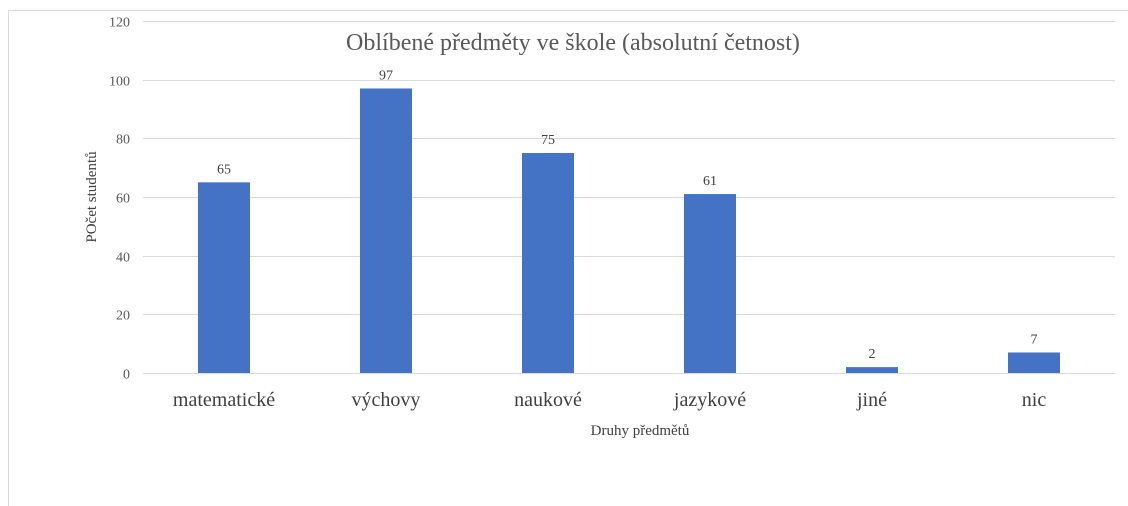 Image resolution: width=1128 pixels, height=506 pixels. I want to click on y-tick-label: 80, so click(123, 140).